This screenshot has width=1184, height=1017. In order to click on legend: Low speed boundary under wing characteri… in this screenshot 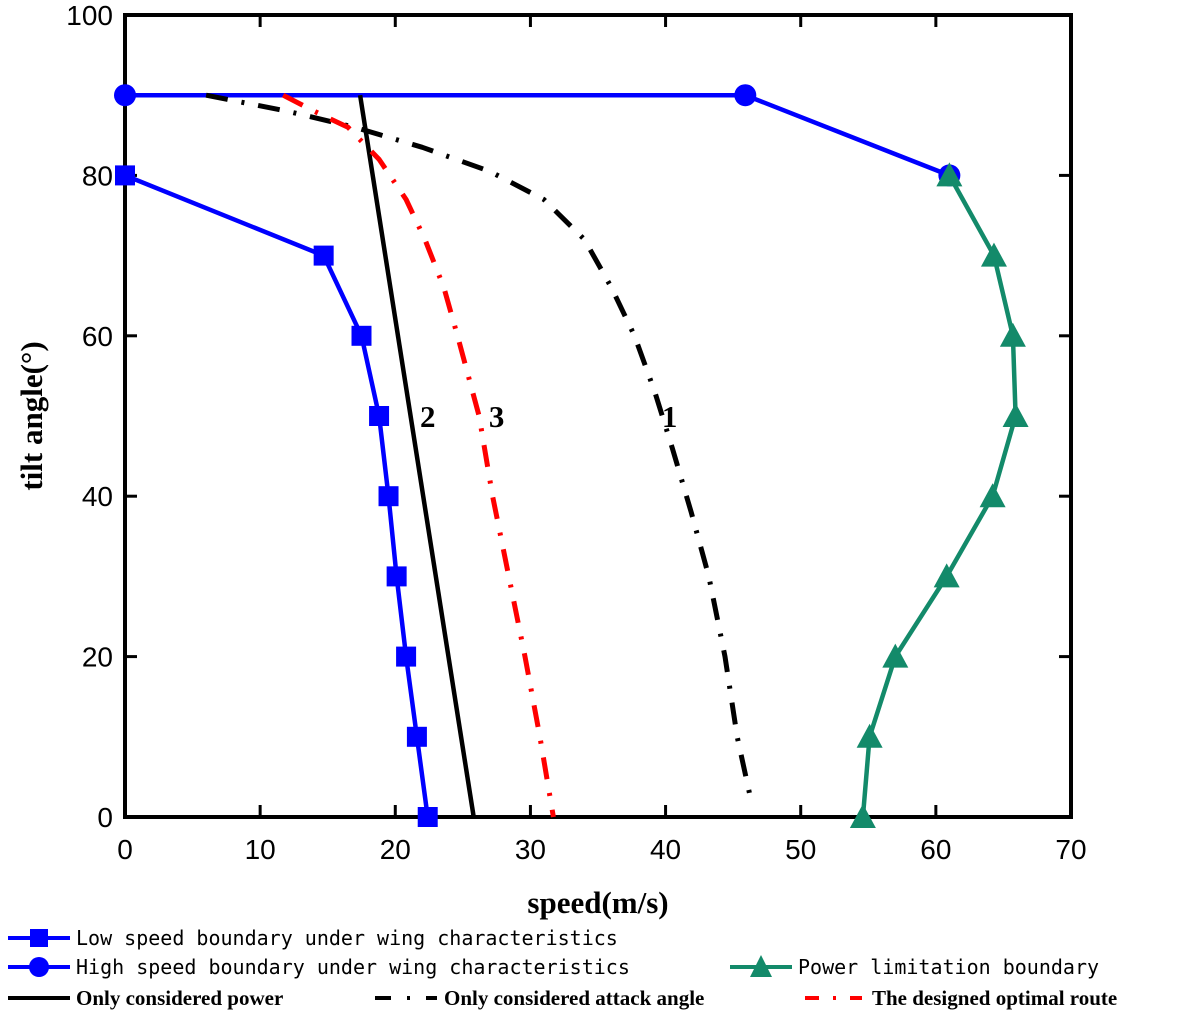, I will do `click(562, 968)`.